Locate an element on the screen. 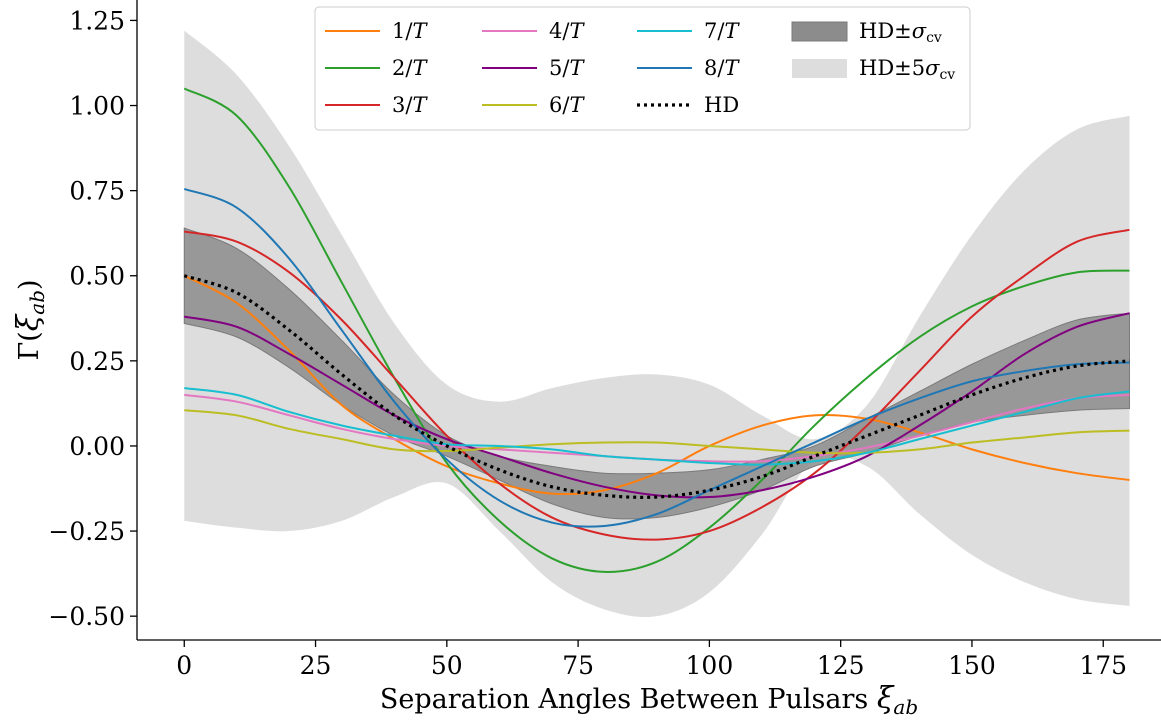 The height and width of the screenshot is (721, 1161). legend-item: 5/T is located at coordinates (533, 68).